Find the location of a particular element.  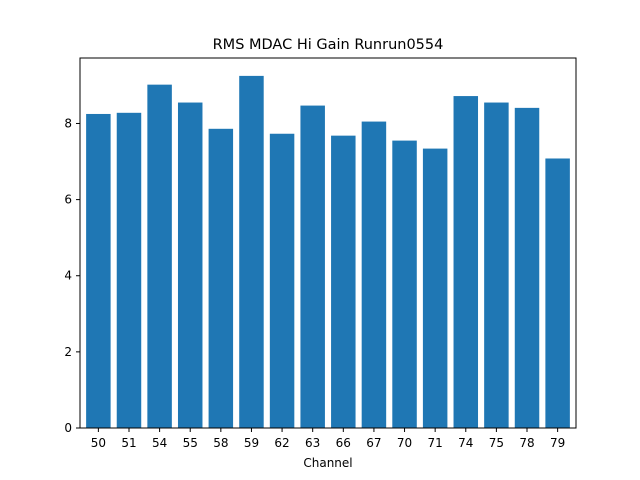

y-tick-label: 8 is located at coordinates (68, 123).